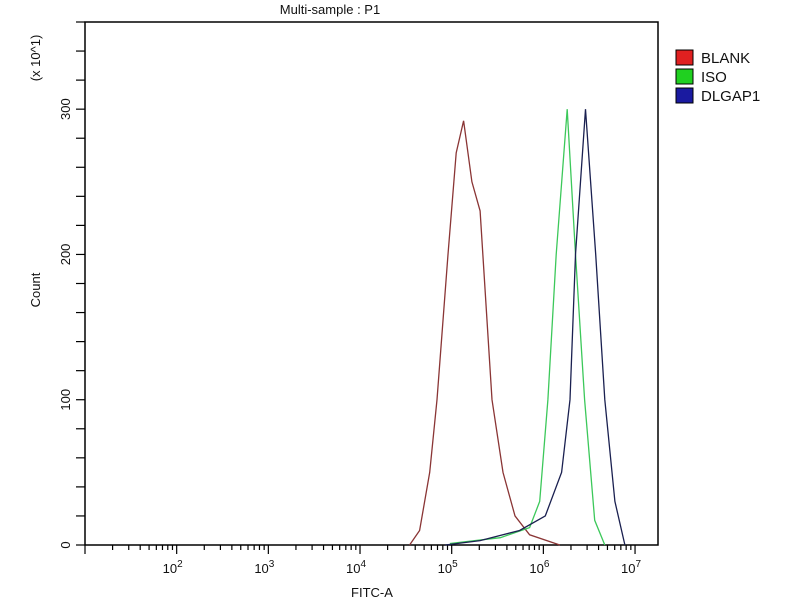  I want to click on chart-title: Multi-sample : P1, so click(330, 9).